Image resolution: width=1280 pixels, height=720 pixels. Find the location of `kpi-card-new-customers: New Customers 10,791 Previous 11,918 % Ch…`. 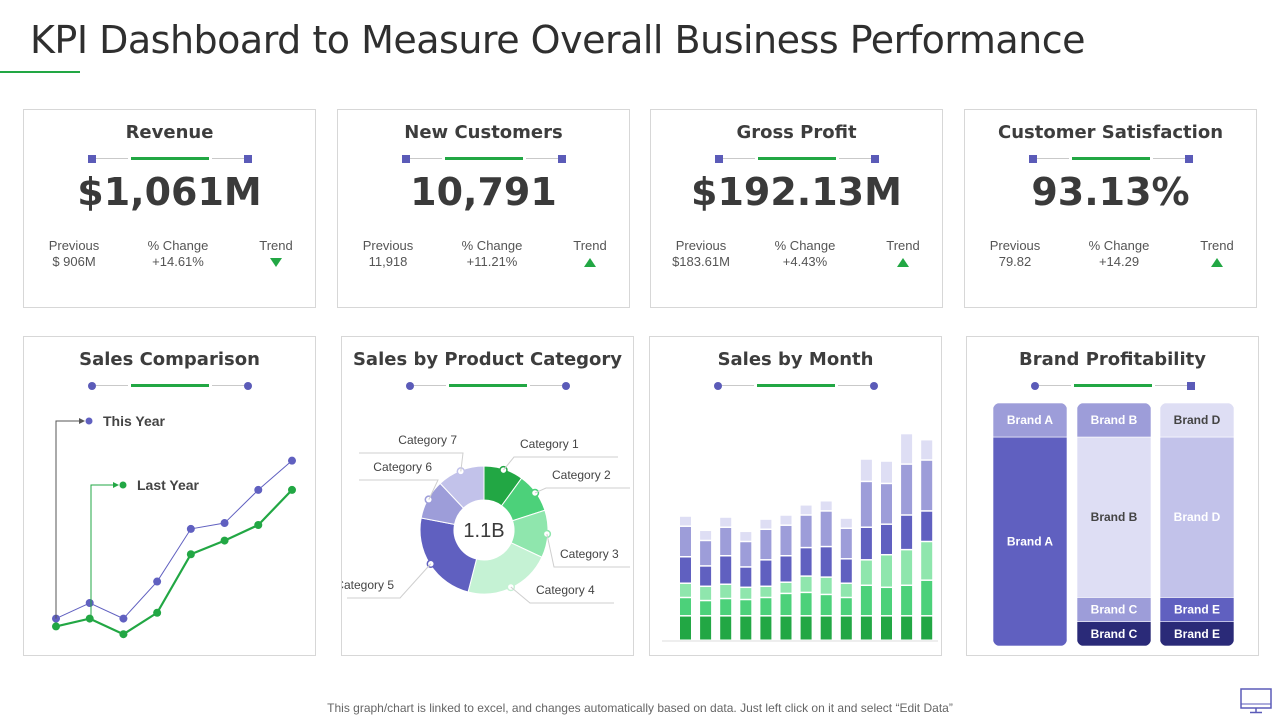

kpi-card-new-customers: New Customers 10,791 Previous 11,918 % Ch… is located at coordinates (483, 208).